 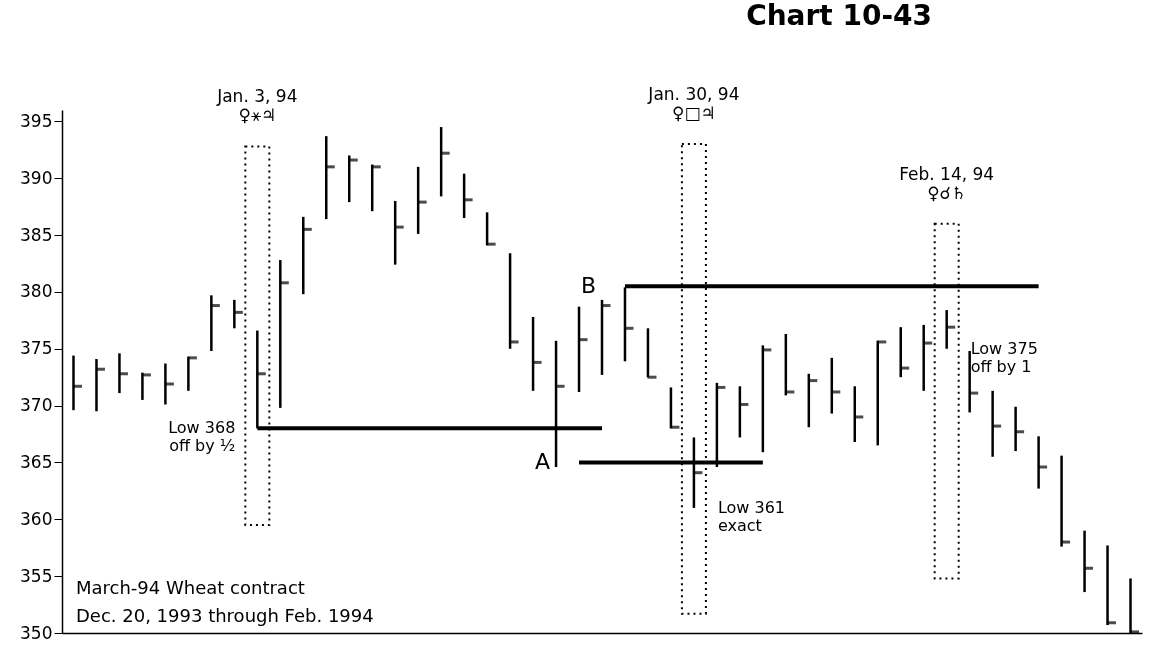 What do you see at coordinates (36, 177) in the screenshot?
I see `y-tick-label: 390` at bounding box center [36, 177].